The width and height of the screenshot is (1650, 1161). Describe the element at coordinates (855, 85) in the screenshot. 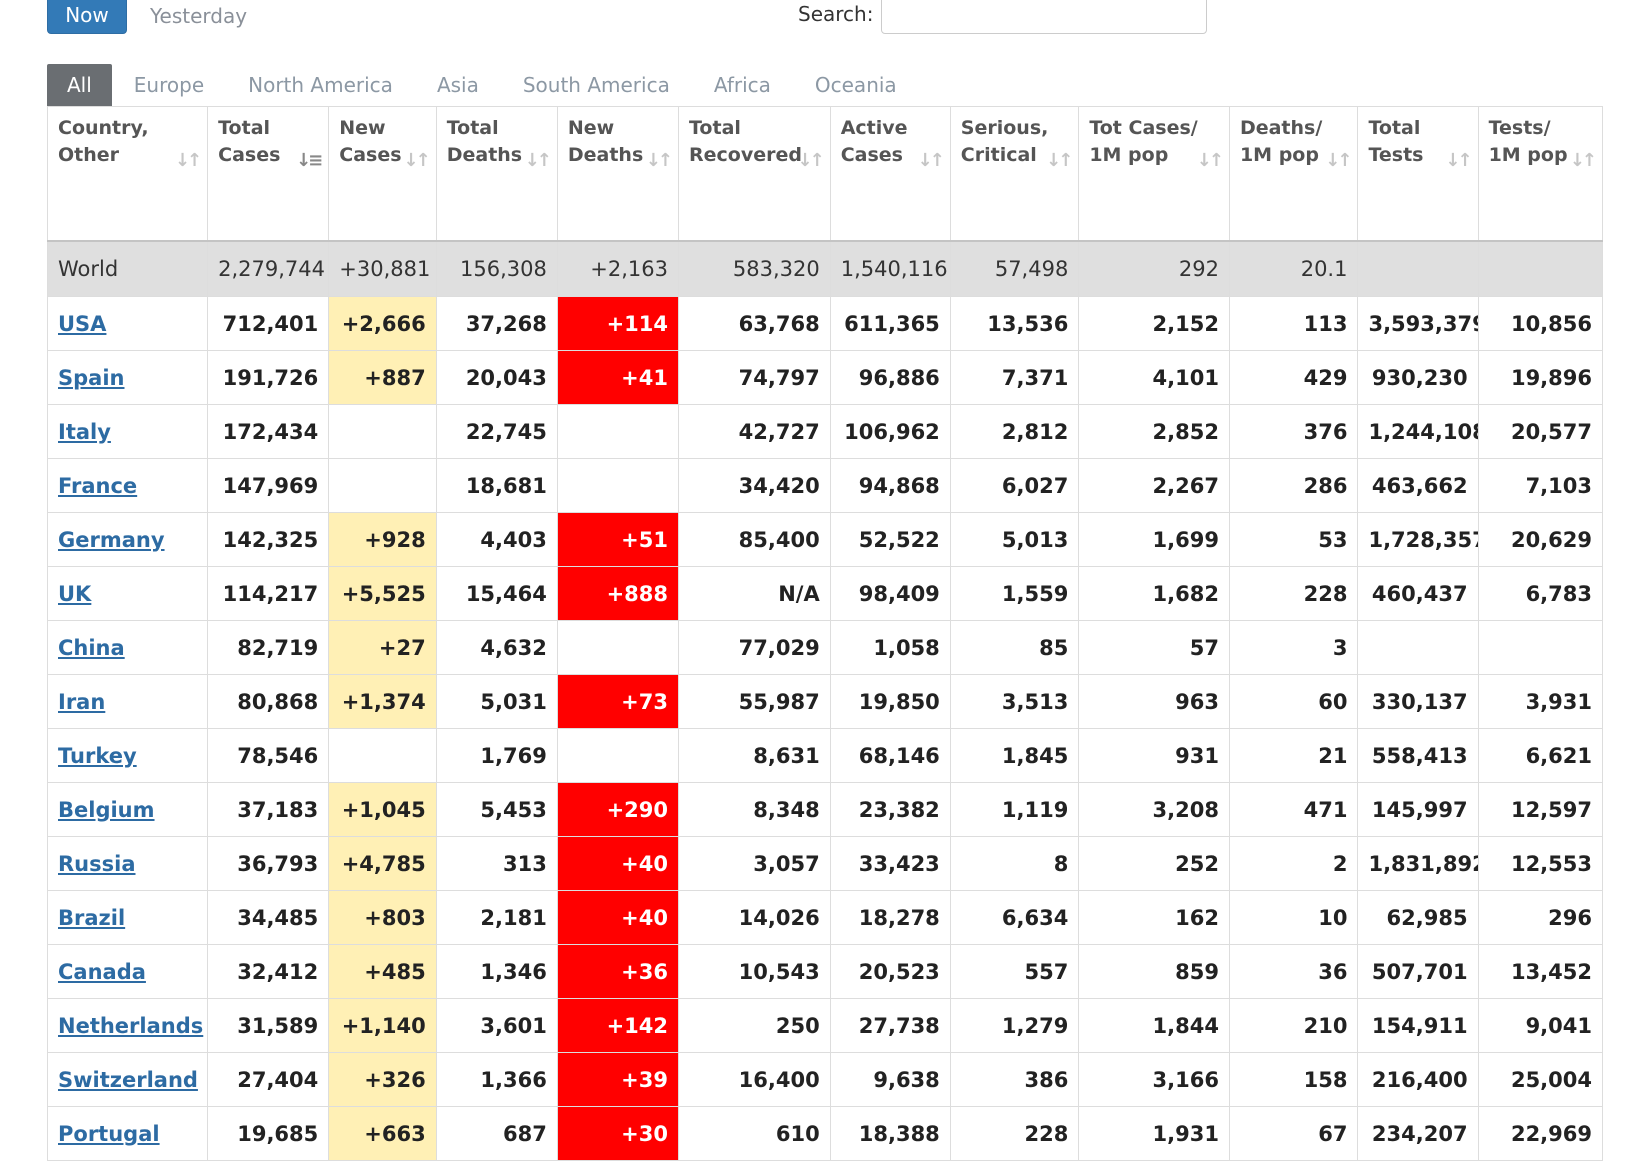

I see `tab-oceania: Oceania` at that location.